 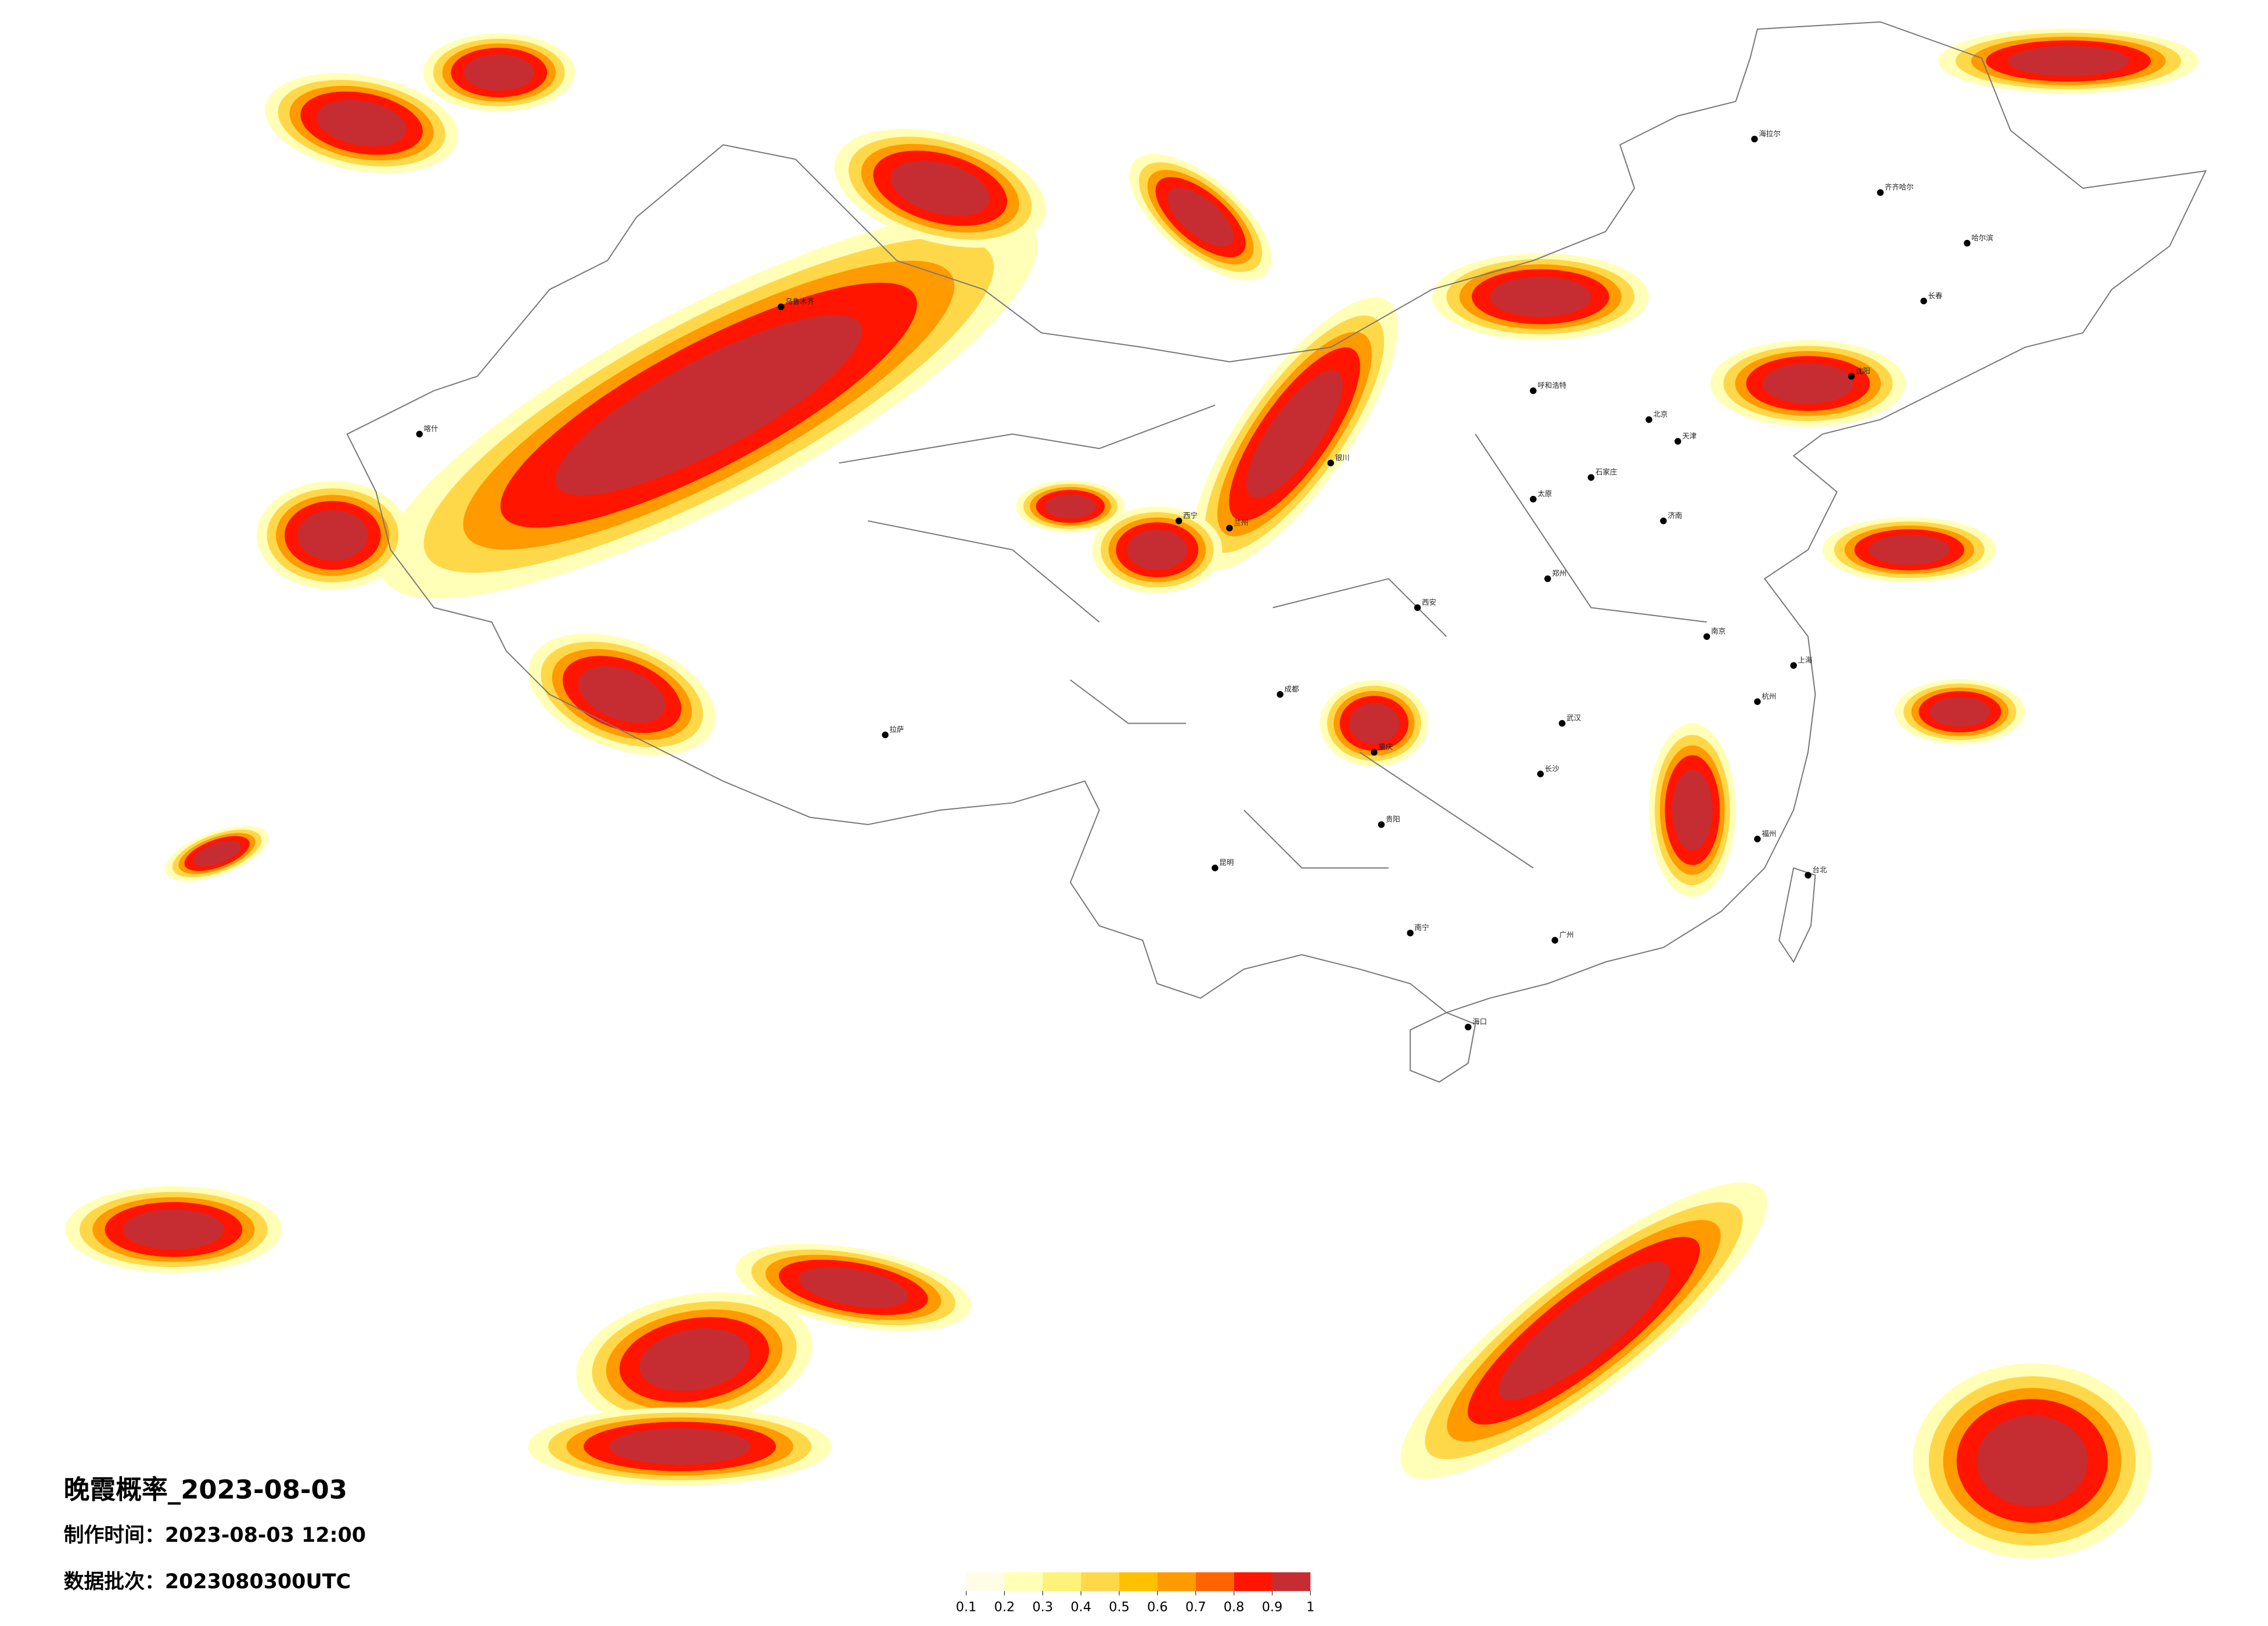 I want to click on province-line, so click(x=1273, y=636).